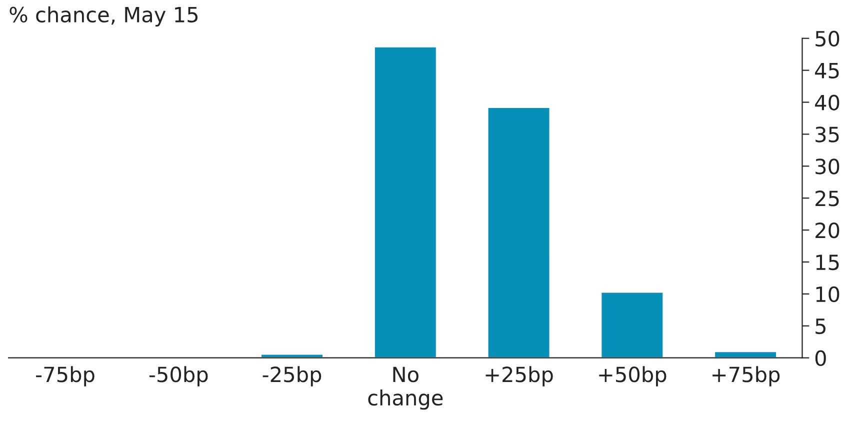 This screenshot has height=426, width=858. I want to click on x-tick-label: -75bp, so click(65, 376).